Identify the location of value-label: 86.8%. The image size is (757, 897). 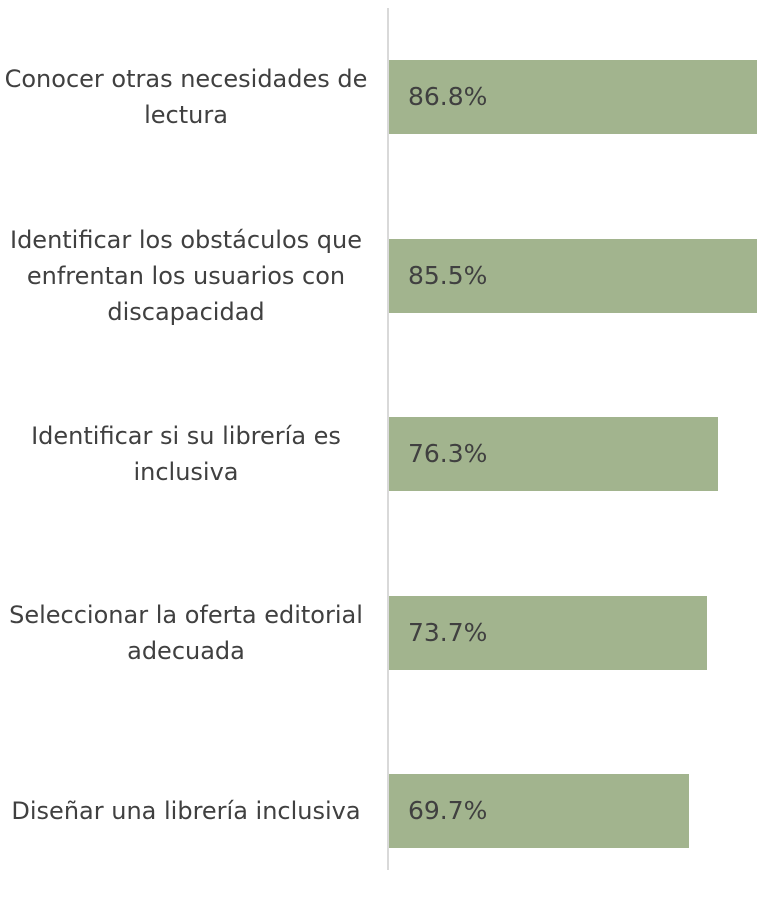
(448, 96).